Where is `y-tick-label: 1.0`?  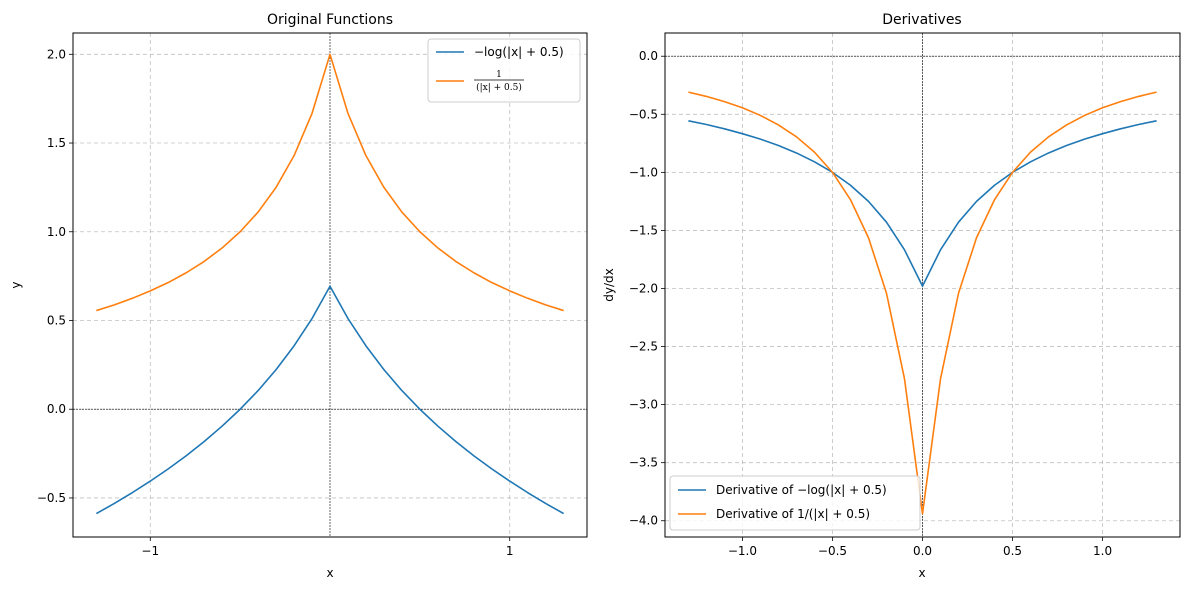
y-tick-label: 1.0 is located at coordinates (56, 232).